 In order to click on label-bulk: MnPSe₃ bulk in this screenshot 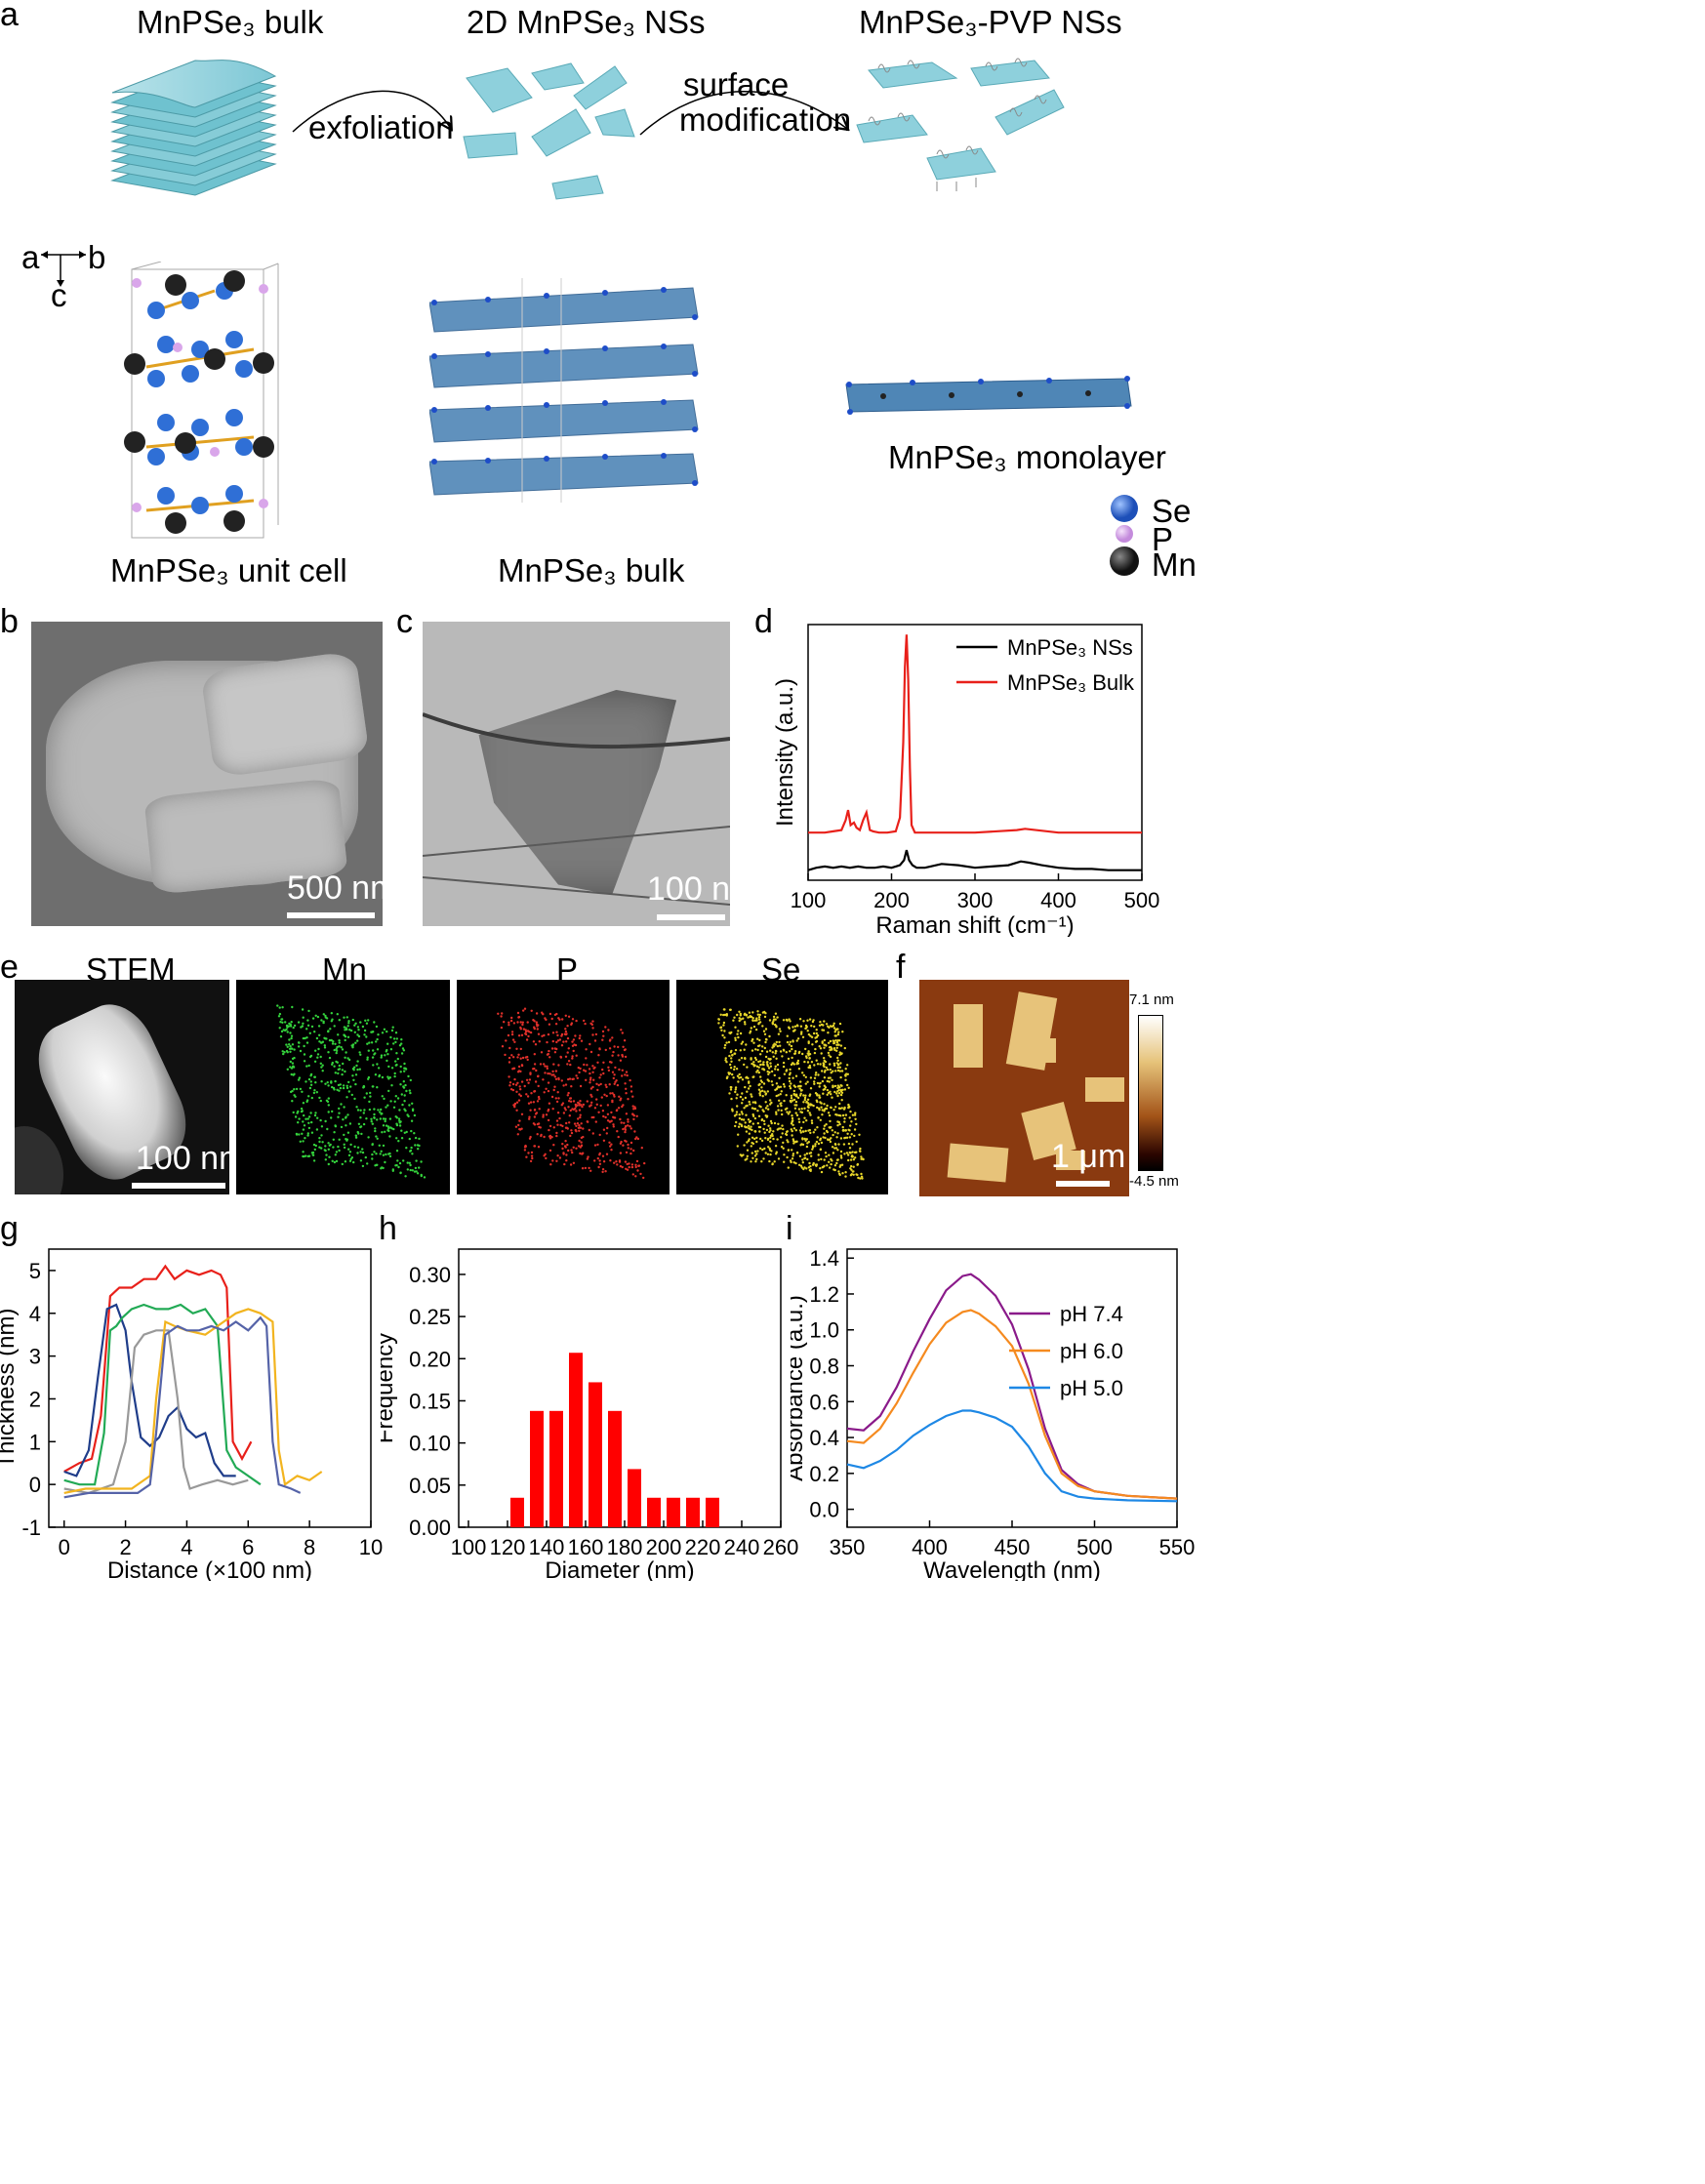, I will do `click(230, 22)`.